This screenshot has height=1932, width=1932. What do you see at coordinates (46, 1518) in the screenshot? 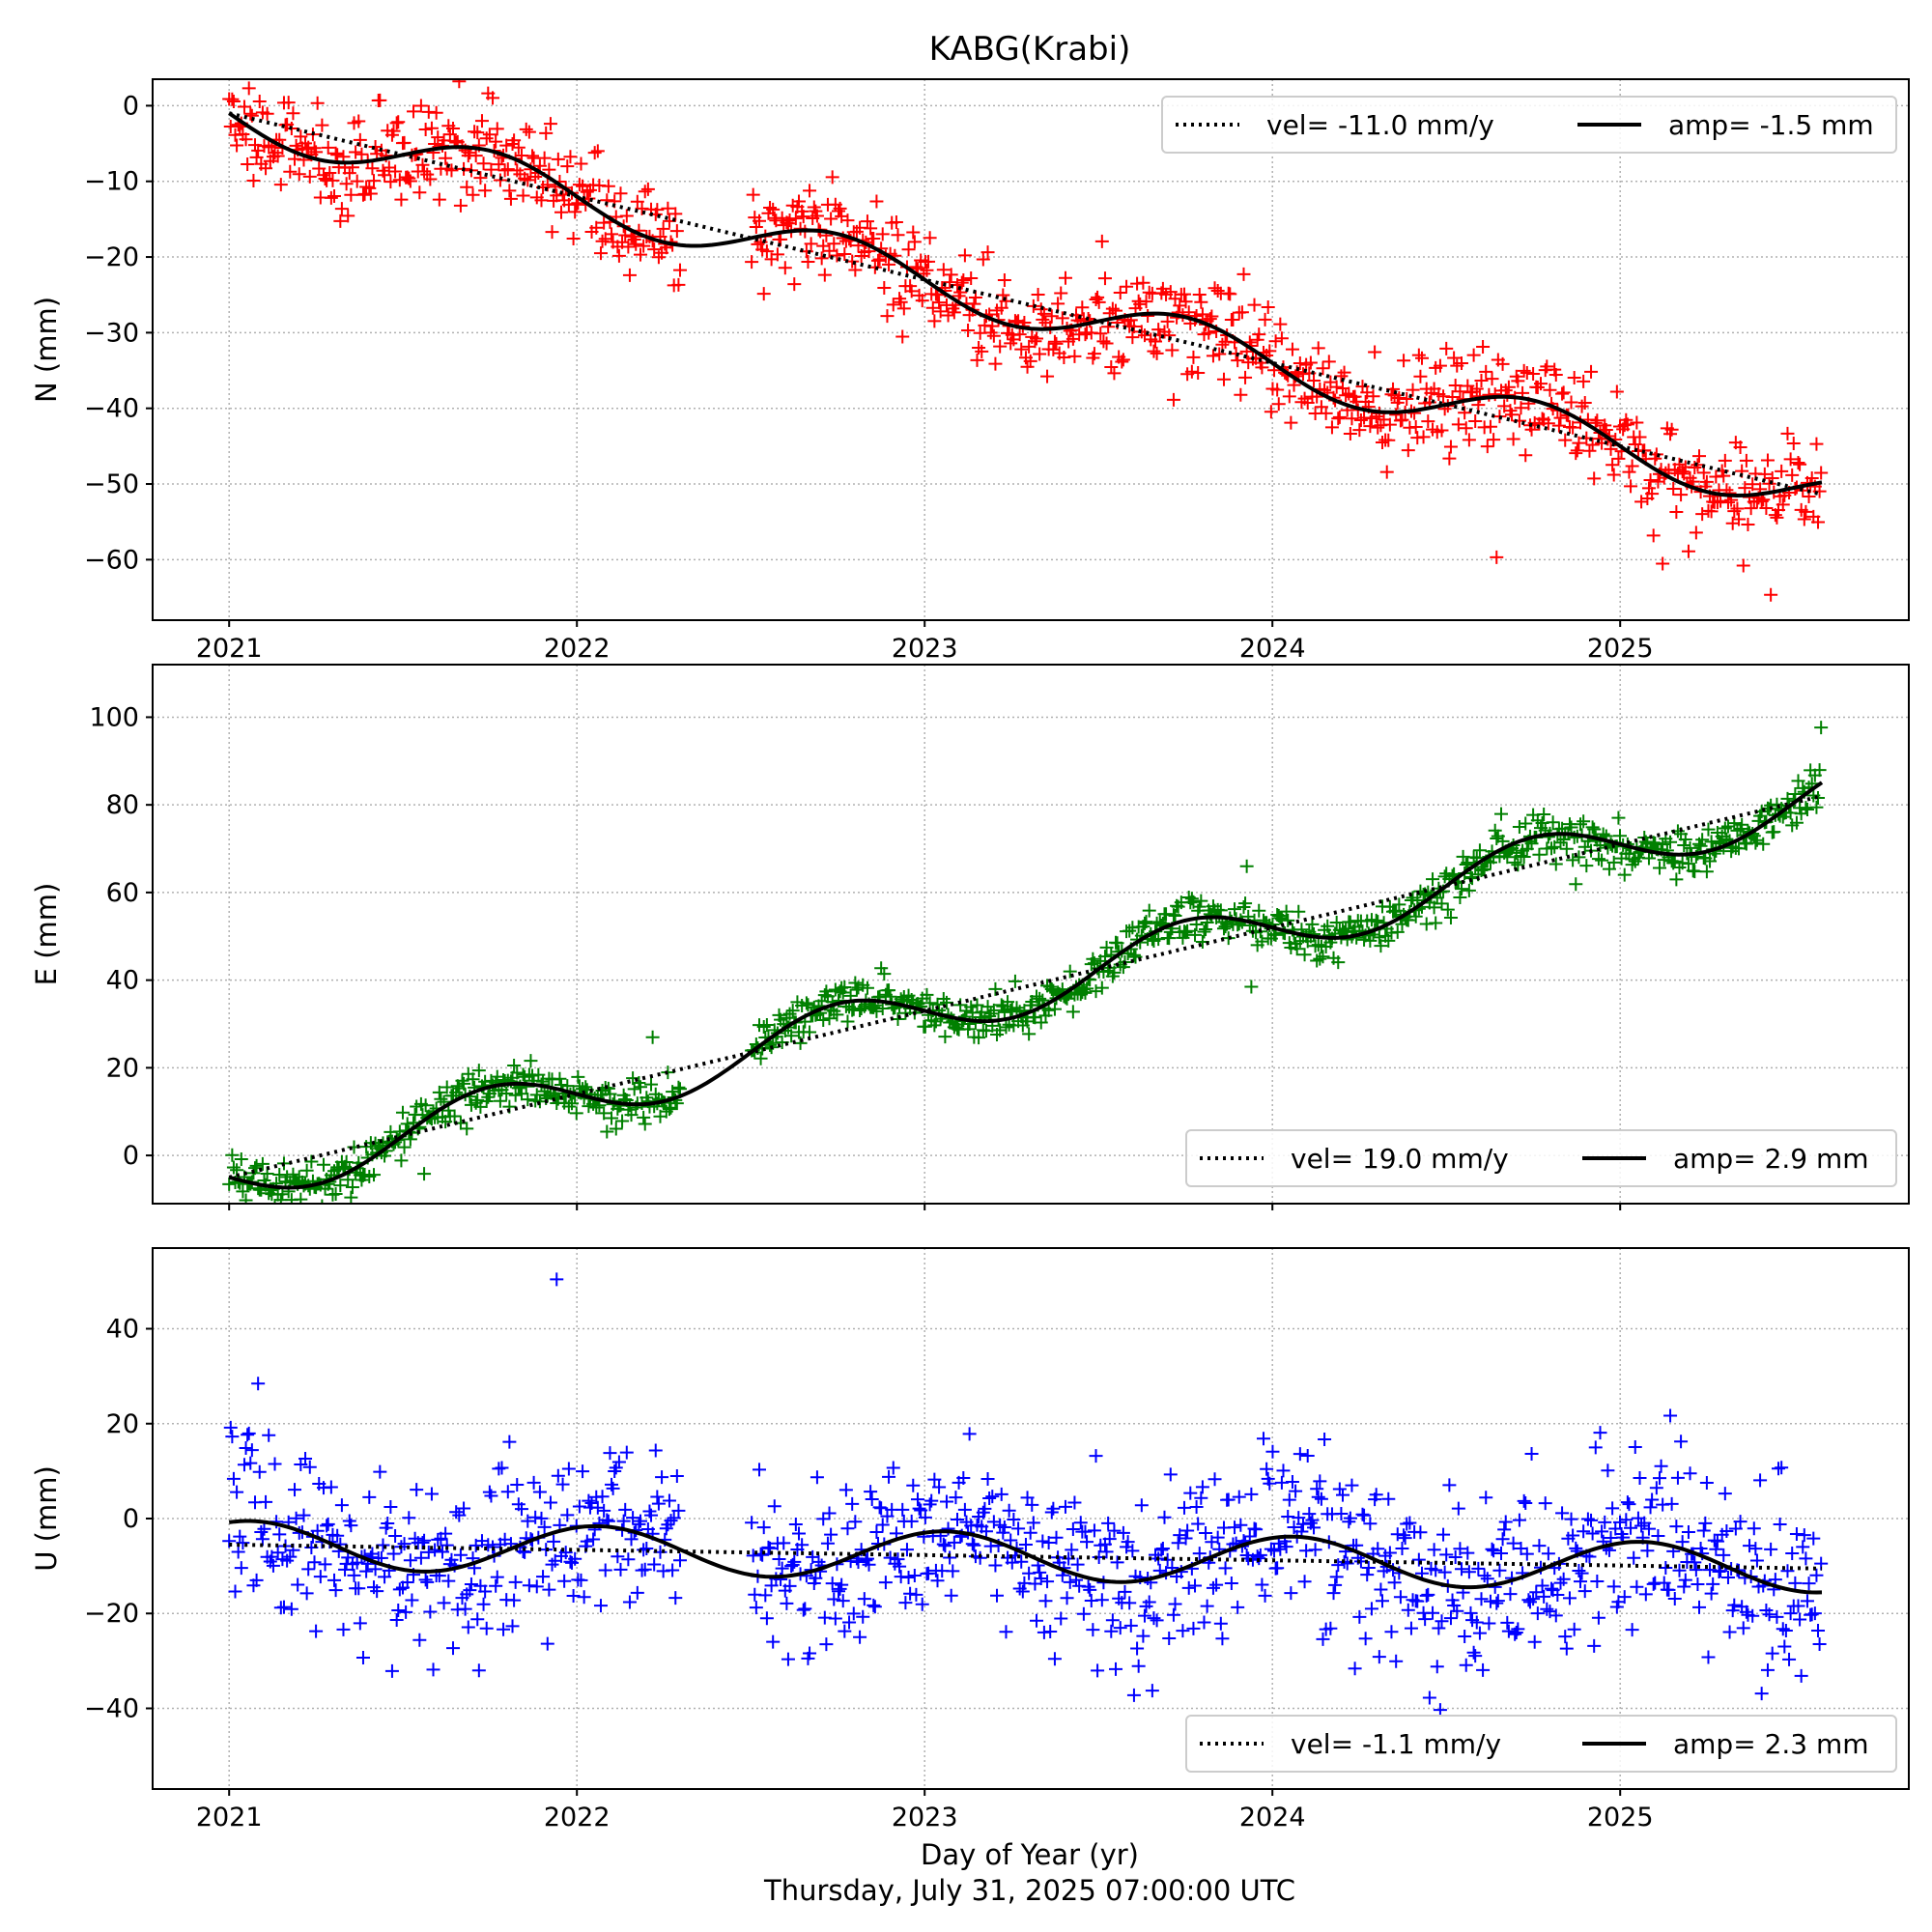
I see `y-axis-label: U (mm)` at bounding box center [46, 1518].